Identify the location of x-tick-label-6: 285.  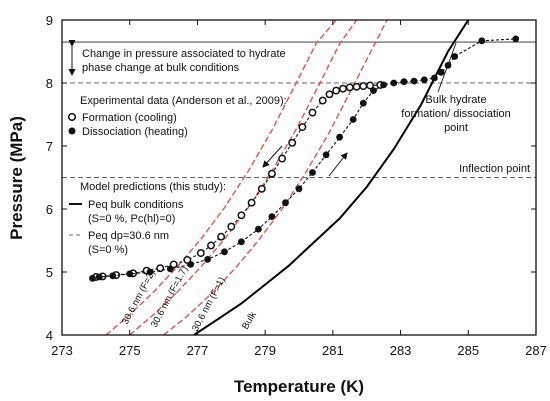
(468, 350).